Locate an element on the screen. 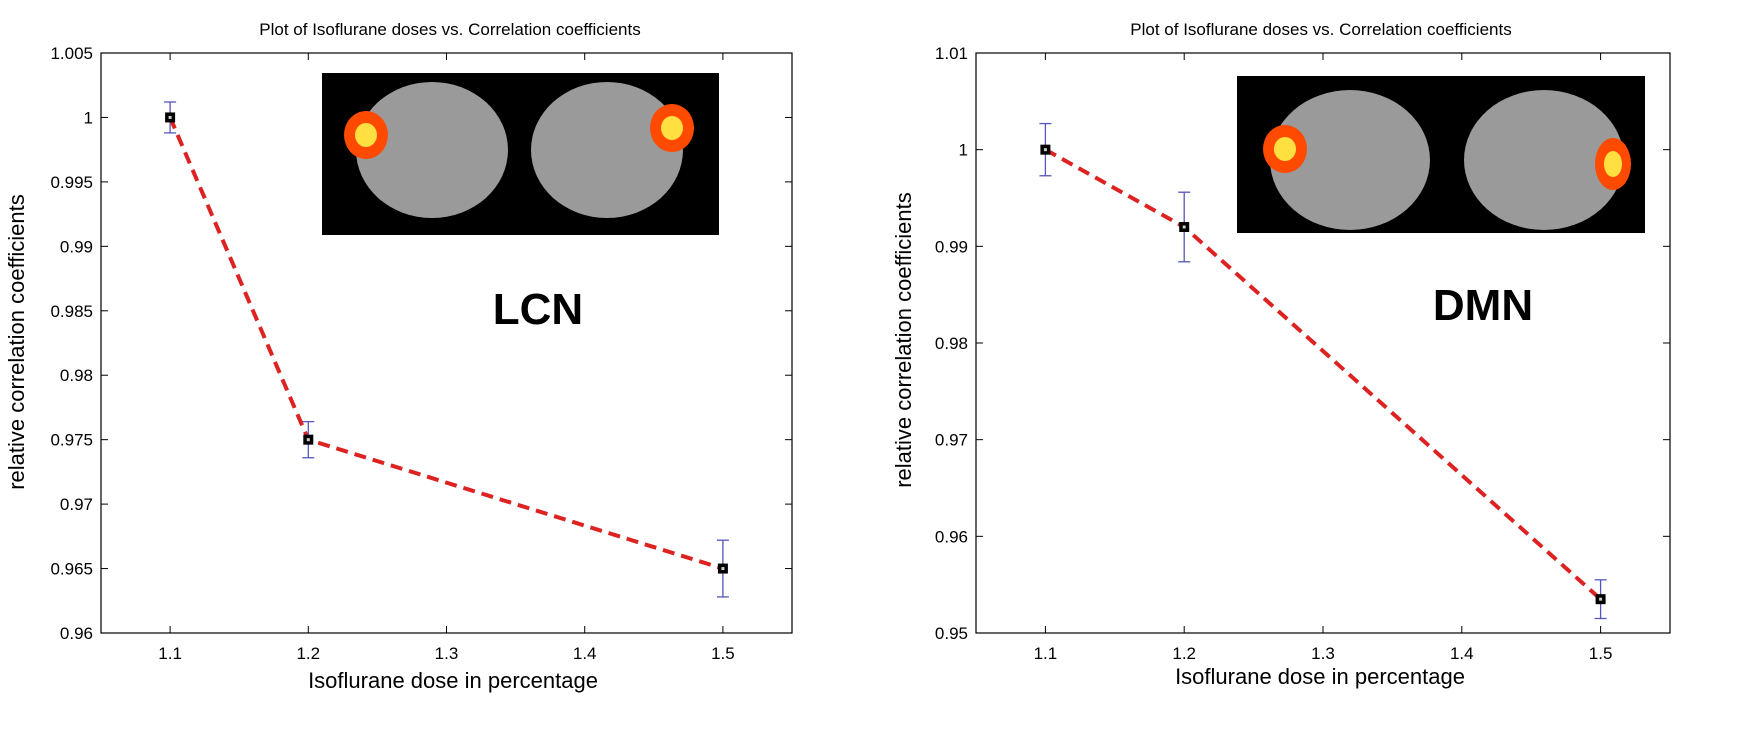 Image resolution: width=1745 pixels, height=745 pixels. y-tick-label: 0.95 is located at coordinates (951, 633).